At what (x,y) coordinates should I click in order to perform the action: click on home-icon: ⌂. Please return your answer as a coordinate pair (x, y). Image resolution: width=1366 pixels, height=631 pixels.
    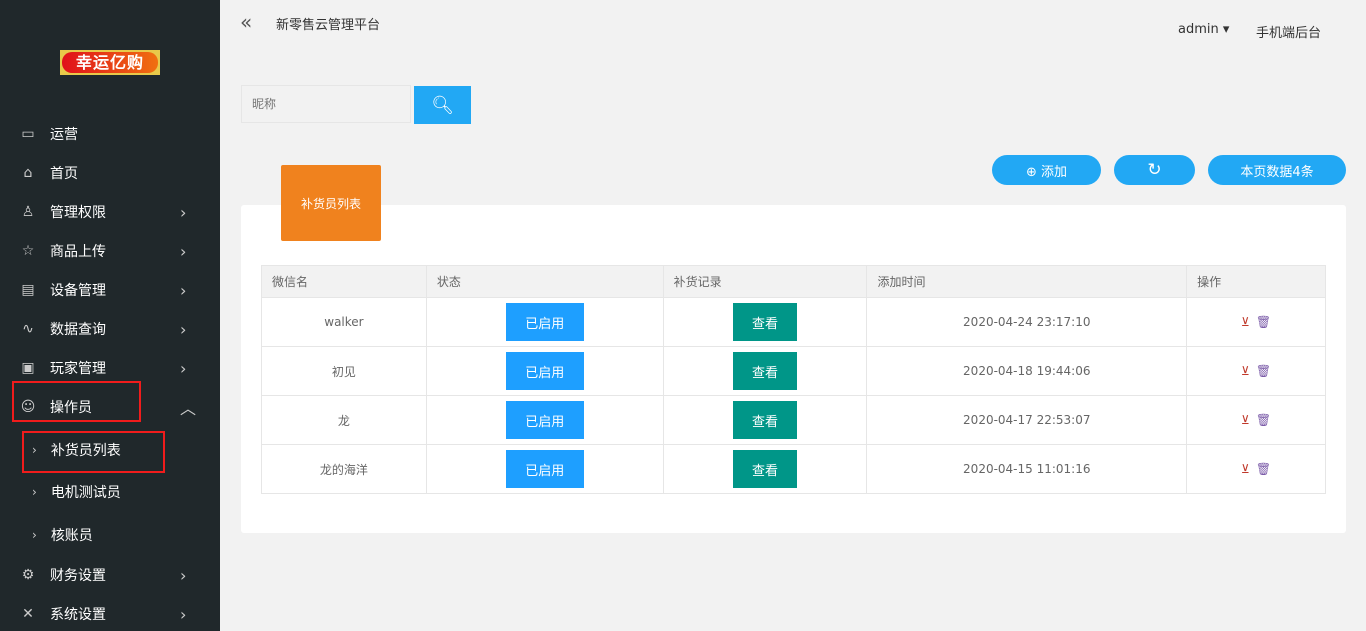
    Looking at the image, I should click on (28, 173).